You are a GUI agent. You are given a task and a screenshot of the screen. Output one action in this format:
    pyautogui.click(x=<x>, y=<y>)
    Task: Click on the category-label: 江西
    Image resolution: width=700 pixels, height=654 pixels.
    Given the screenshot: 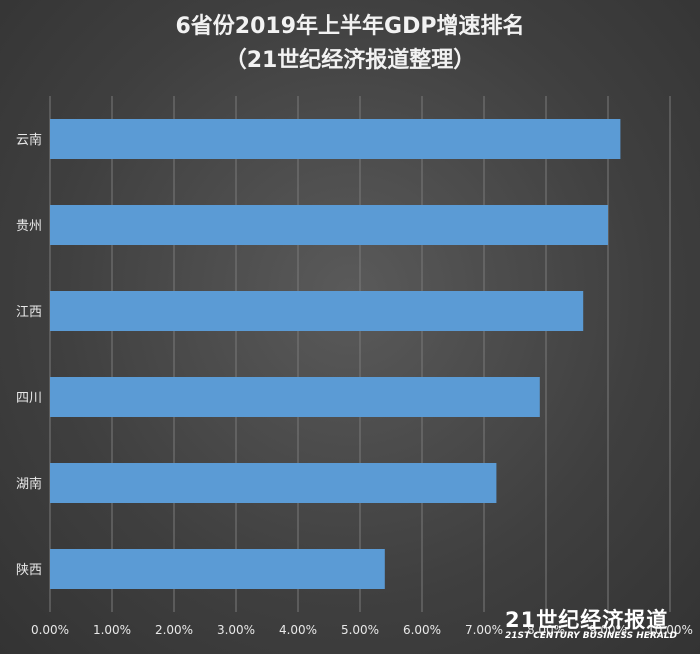 What is the action you would take?
    pyautogui.click(x=29, y=312)
    